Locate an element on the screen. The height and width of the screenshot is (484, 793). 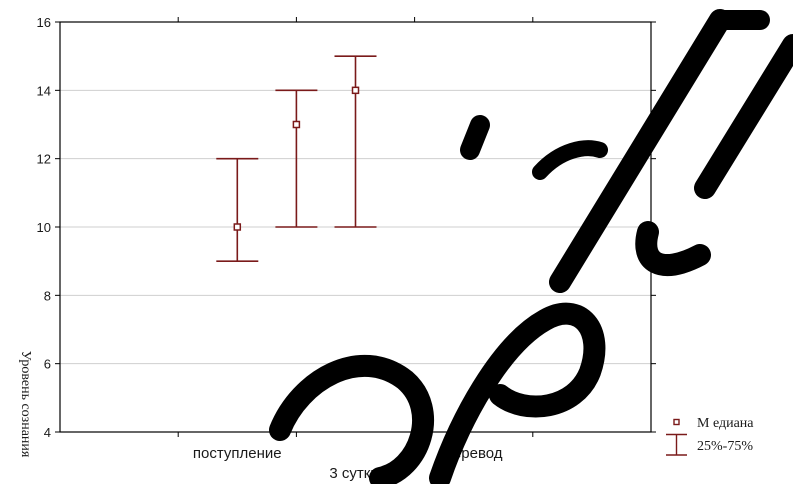
y-tick-label-8: 8 is located at coordinates (47, 295).